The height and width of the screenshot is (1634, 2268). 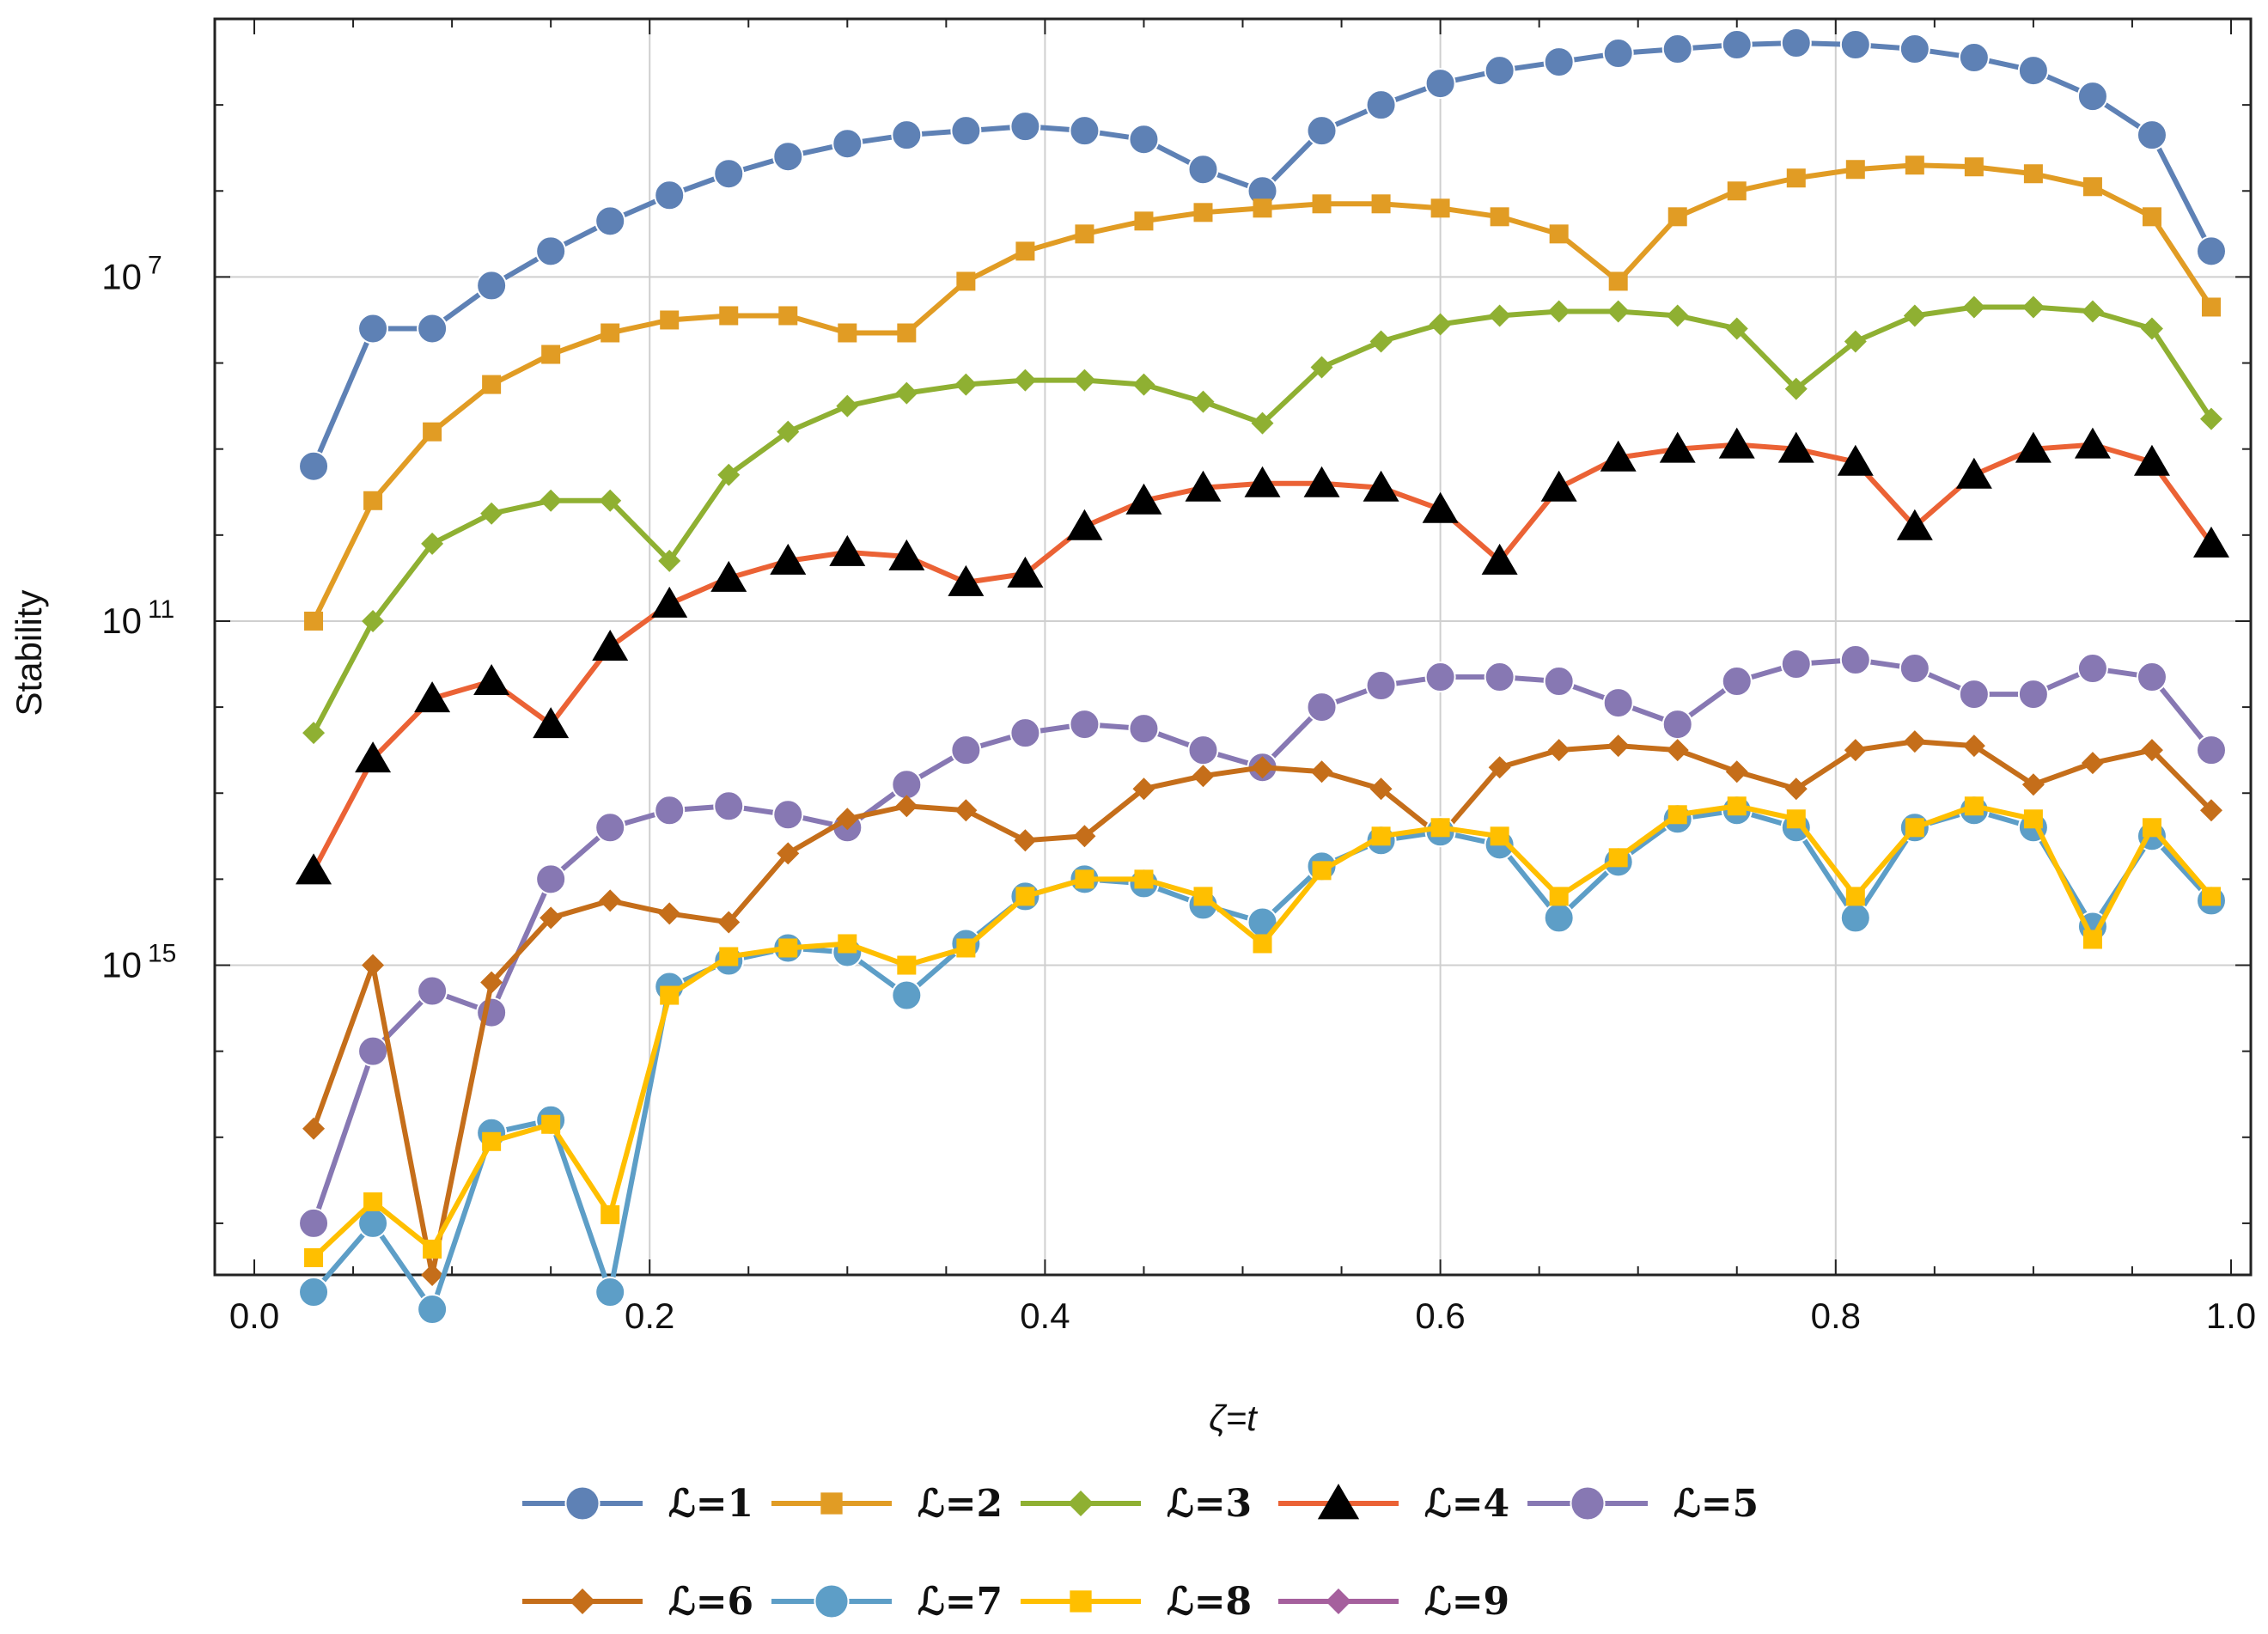 I want to click on x-axis-title: ζ=t, so click(x=1234, y=1418).